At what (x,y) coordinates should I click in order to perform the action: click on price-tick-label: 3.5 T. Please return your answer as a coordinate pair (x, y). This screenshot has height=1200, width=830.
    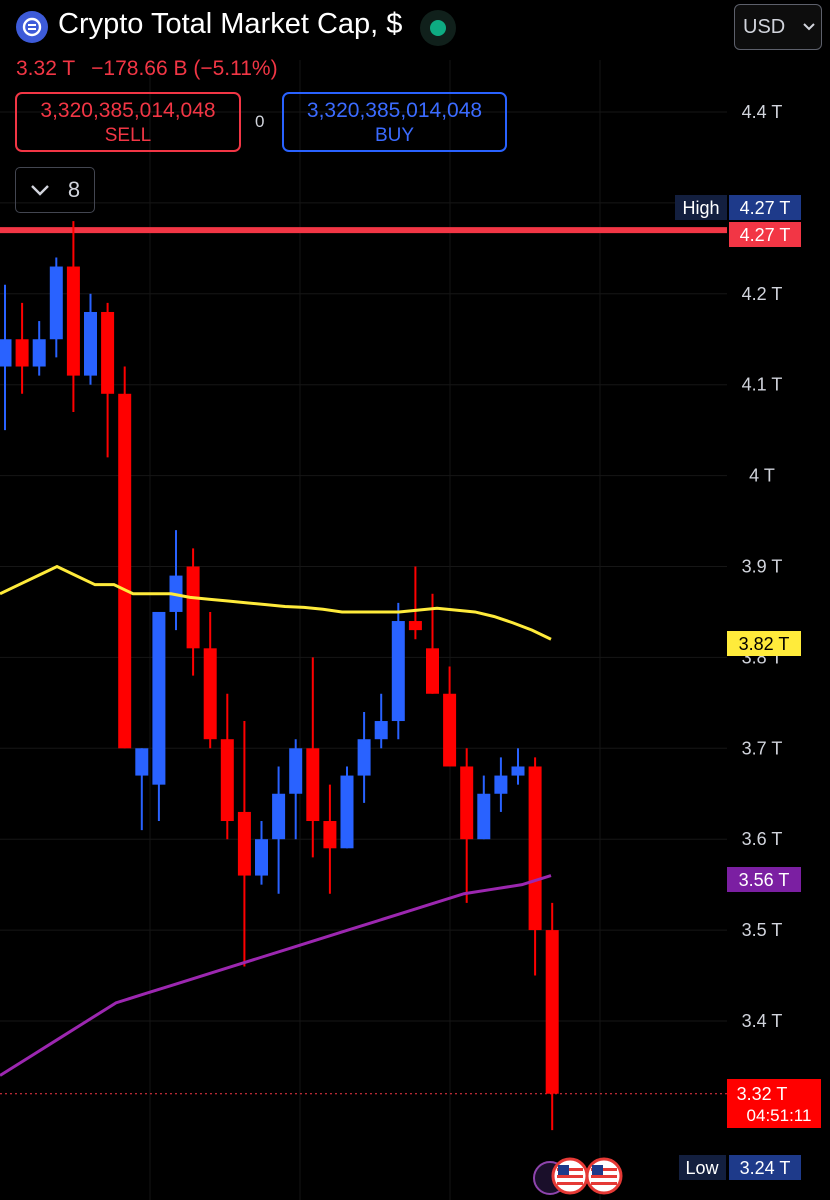
    Looking at the image, I should click on (762, 930).